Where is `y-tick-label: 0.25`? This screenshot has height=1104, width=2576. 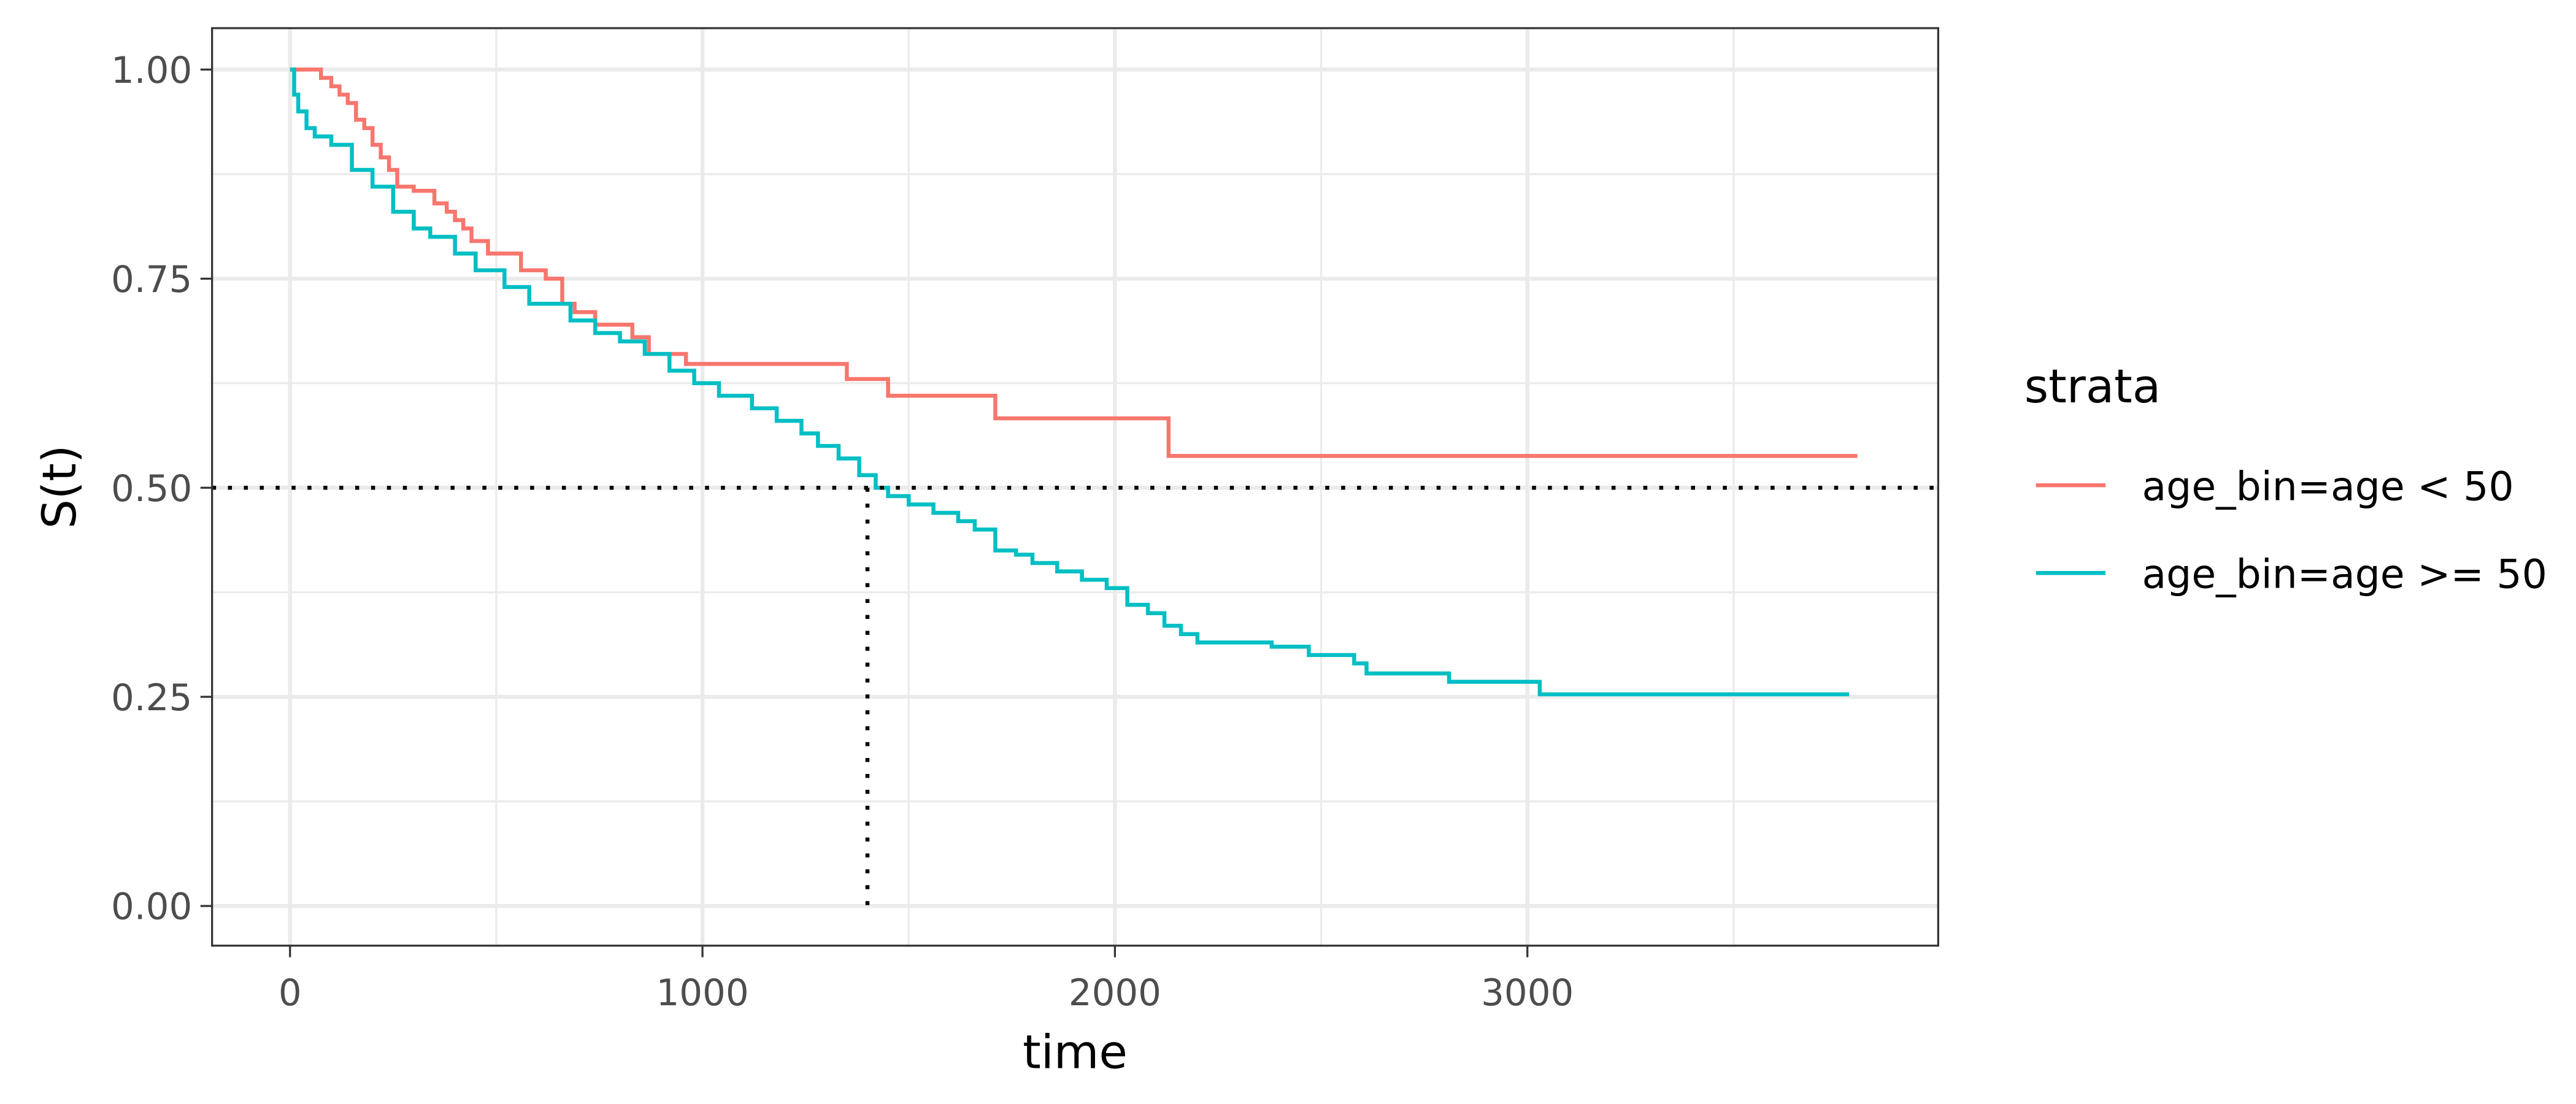 y-tick-label: 0.25 is located at coordinates (151, 698).